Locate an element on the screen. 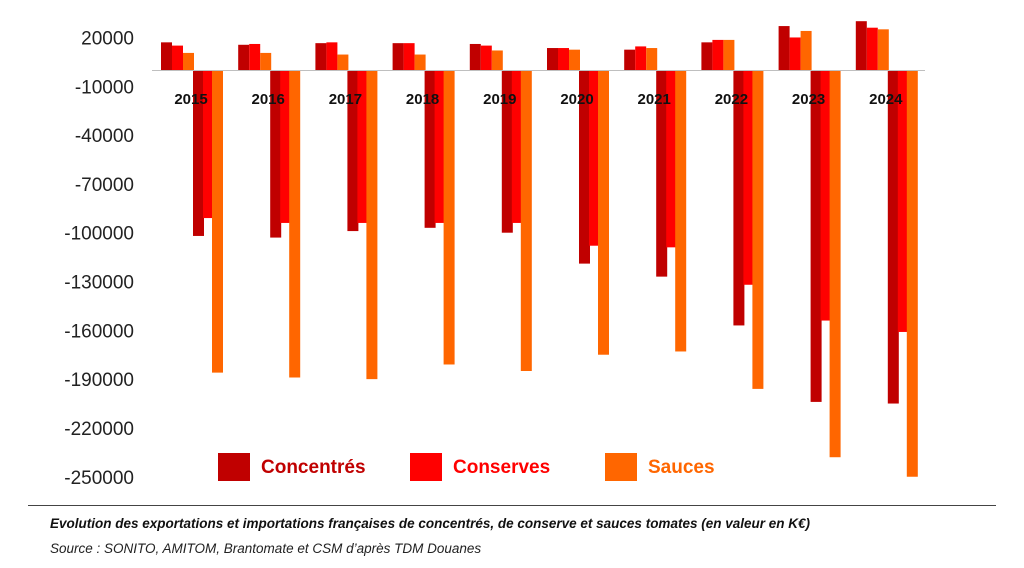 Image resolution: width=1024 pixels, height=568 pixels. bar-2021-1-export is located at coordinates (641, 58).